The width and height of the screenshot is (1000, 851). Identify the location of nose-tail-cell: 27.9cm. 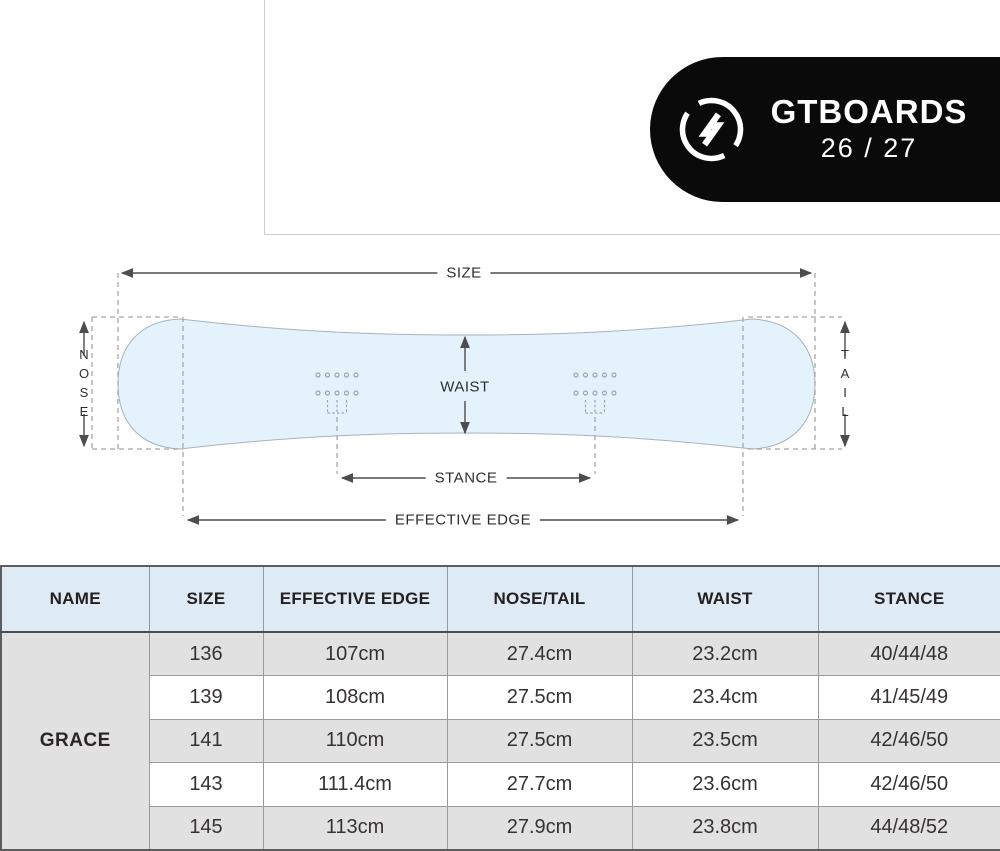
(539, 828).